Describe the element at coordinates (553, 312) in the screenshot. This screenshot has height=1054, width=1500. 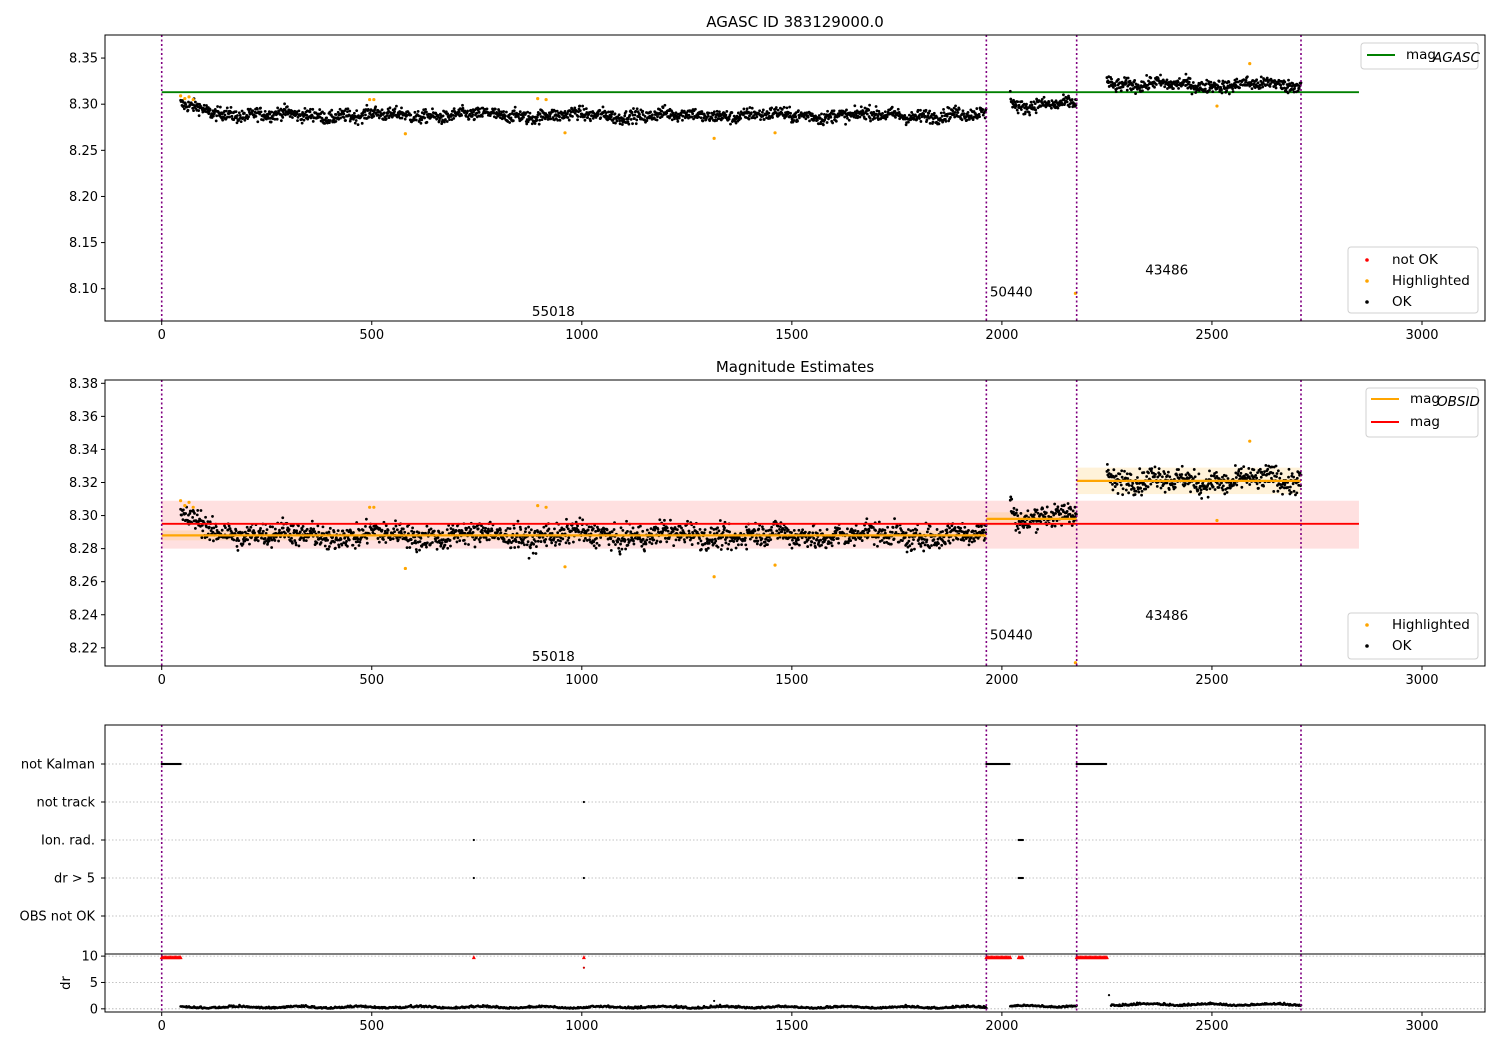
I see `obsid-label: 55018` at that location.